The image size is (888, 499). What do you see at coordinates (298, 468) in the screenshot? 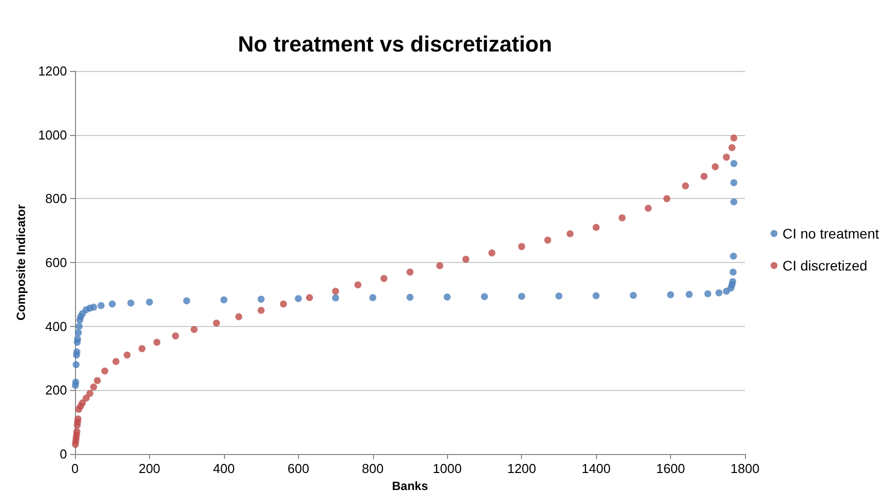
I see `x-tick-label: 600` at bounding box center [298, 468].